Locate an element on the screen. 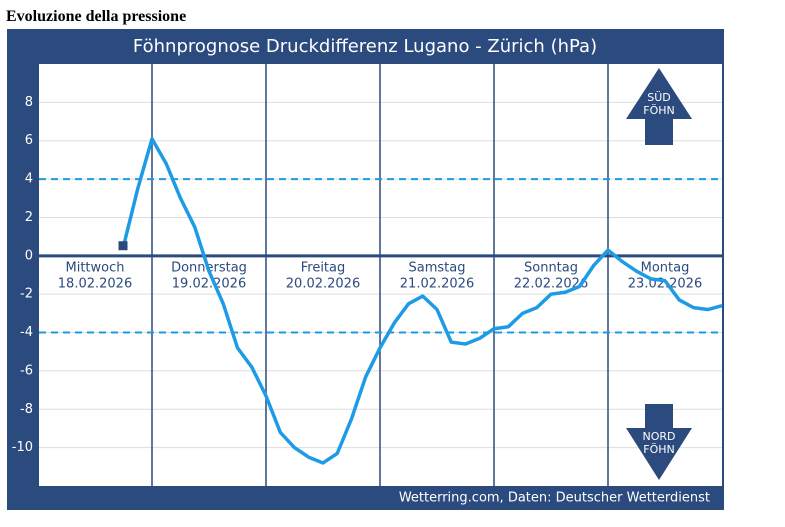  day-date: 19.02.2026 is located at coordinates (209, 284).